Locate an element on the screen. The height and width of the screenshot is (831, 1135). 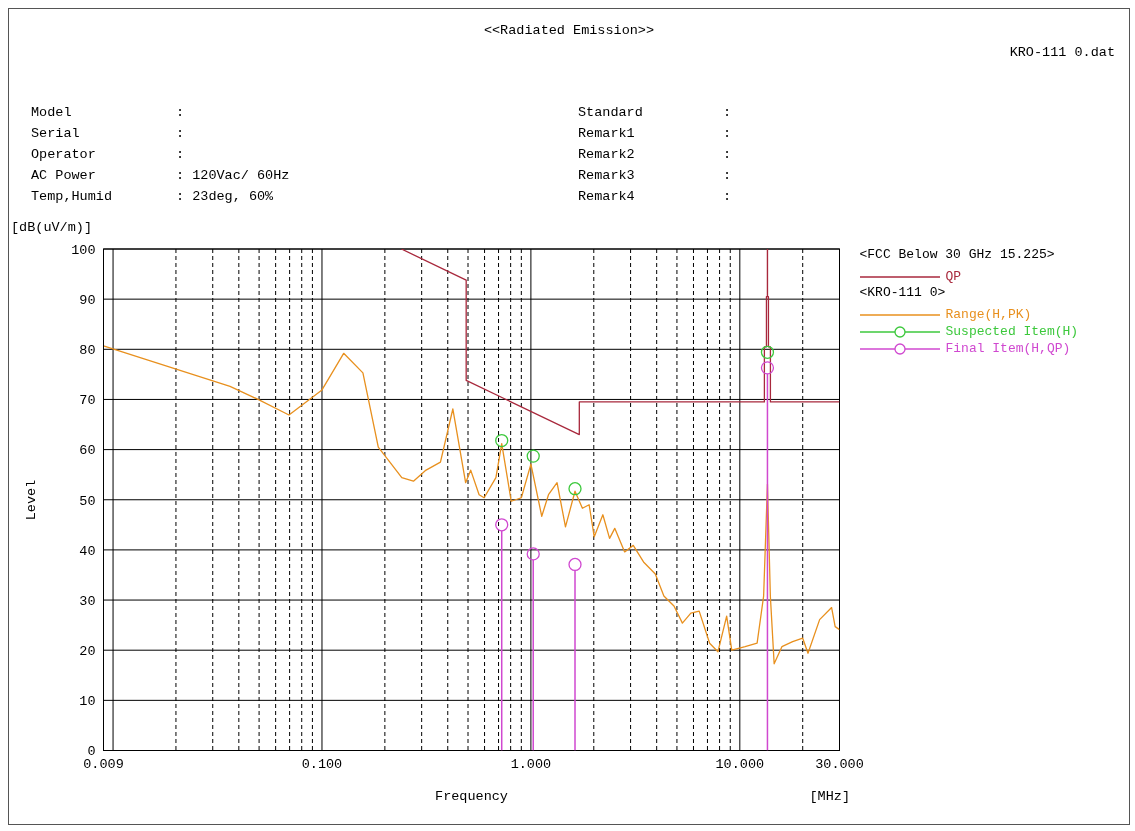
text: Temp,Humid : 23deg, 60% is located at coordinates (152, 196).